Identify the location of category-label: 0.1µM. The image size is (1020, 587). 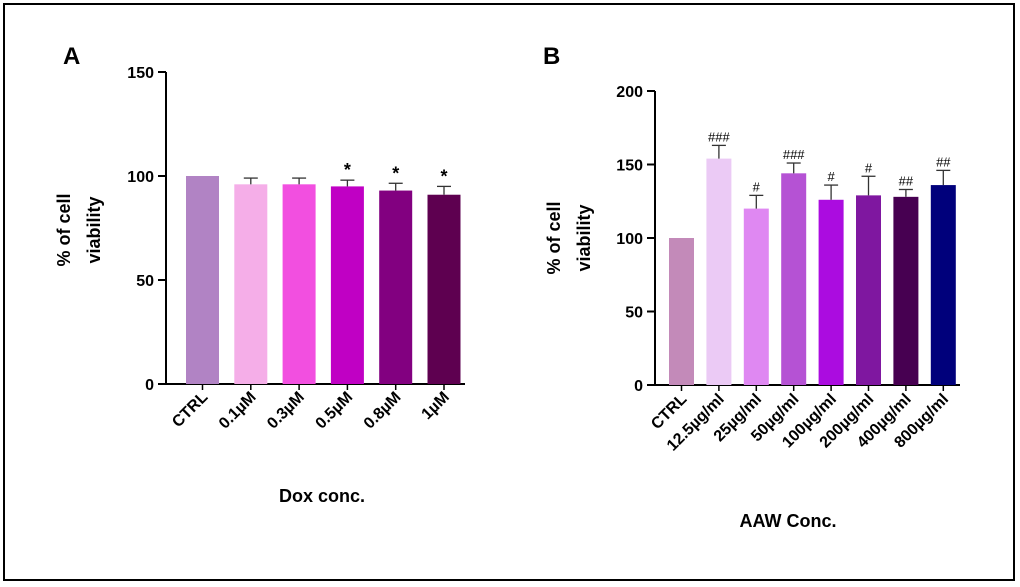
(238, 411).